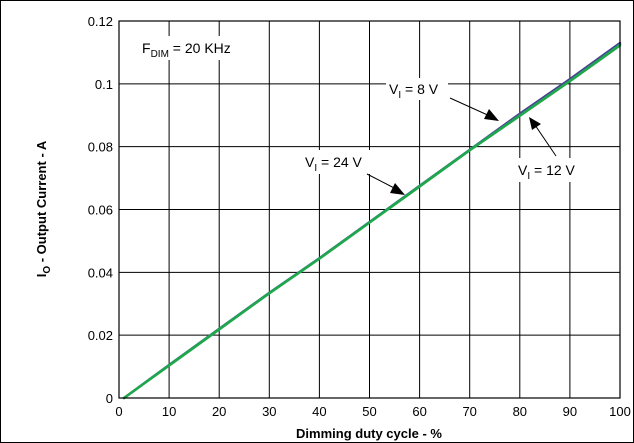  Describe the element at coordinates (491, 115) in the screenshot. I see `v8-arrowhead` at that location.